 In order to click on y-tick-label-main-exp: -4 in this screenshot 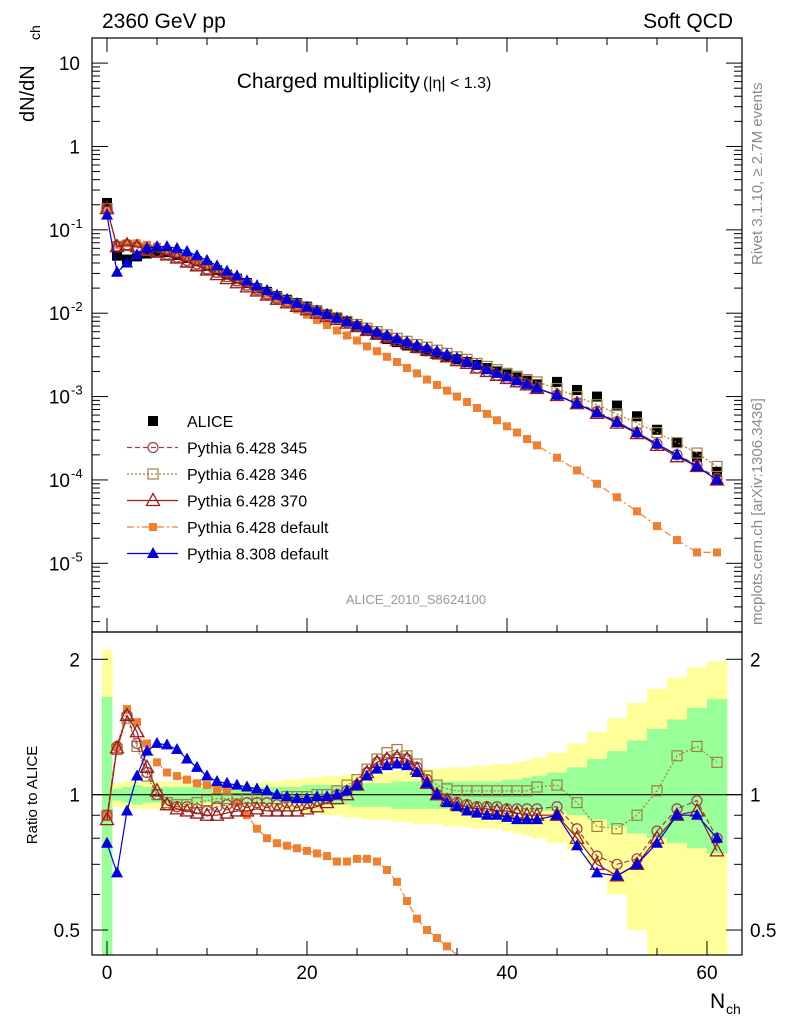, I will do `click(77, 473)`.